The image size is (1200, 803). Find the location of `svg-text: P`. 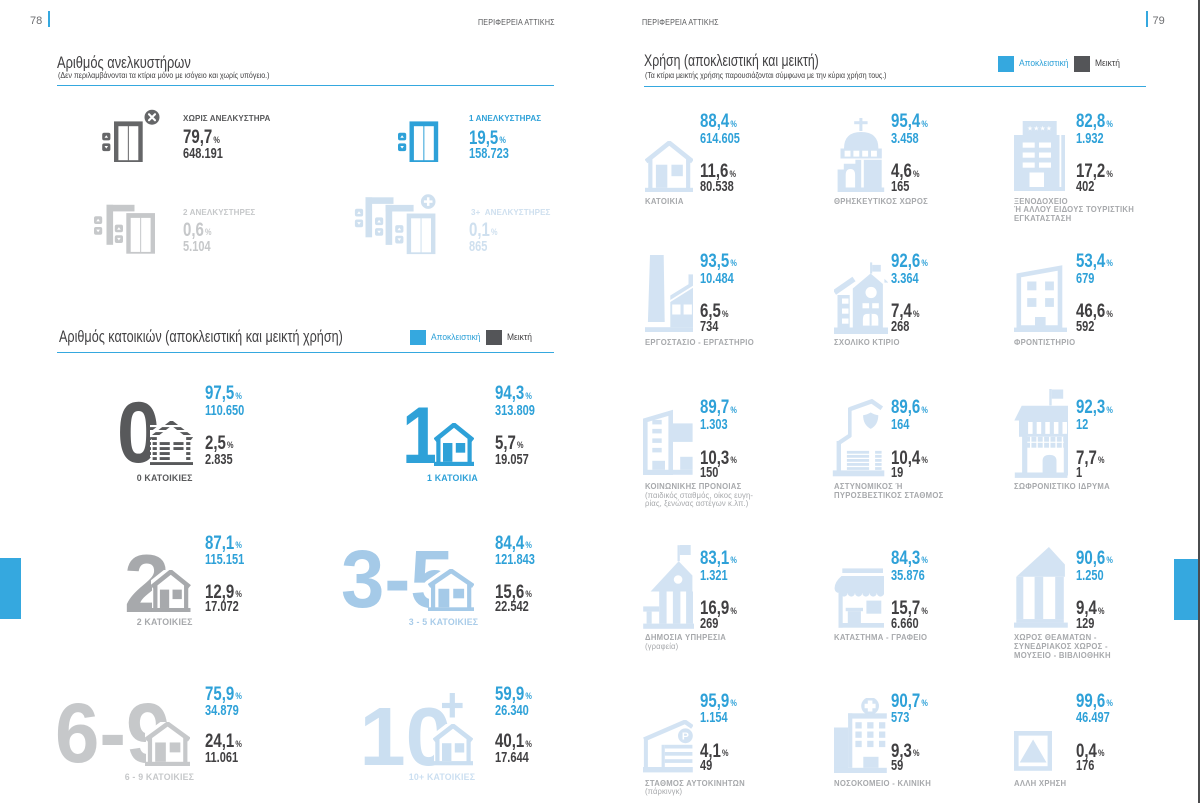

svg-text: P is located at coordinates (685, 737).